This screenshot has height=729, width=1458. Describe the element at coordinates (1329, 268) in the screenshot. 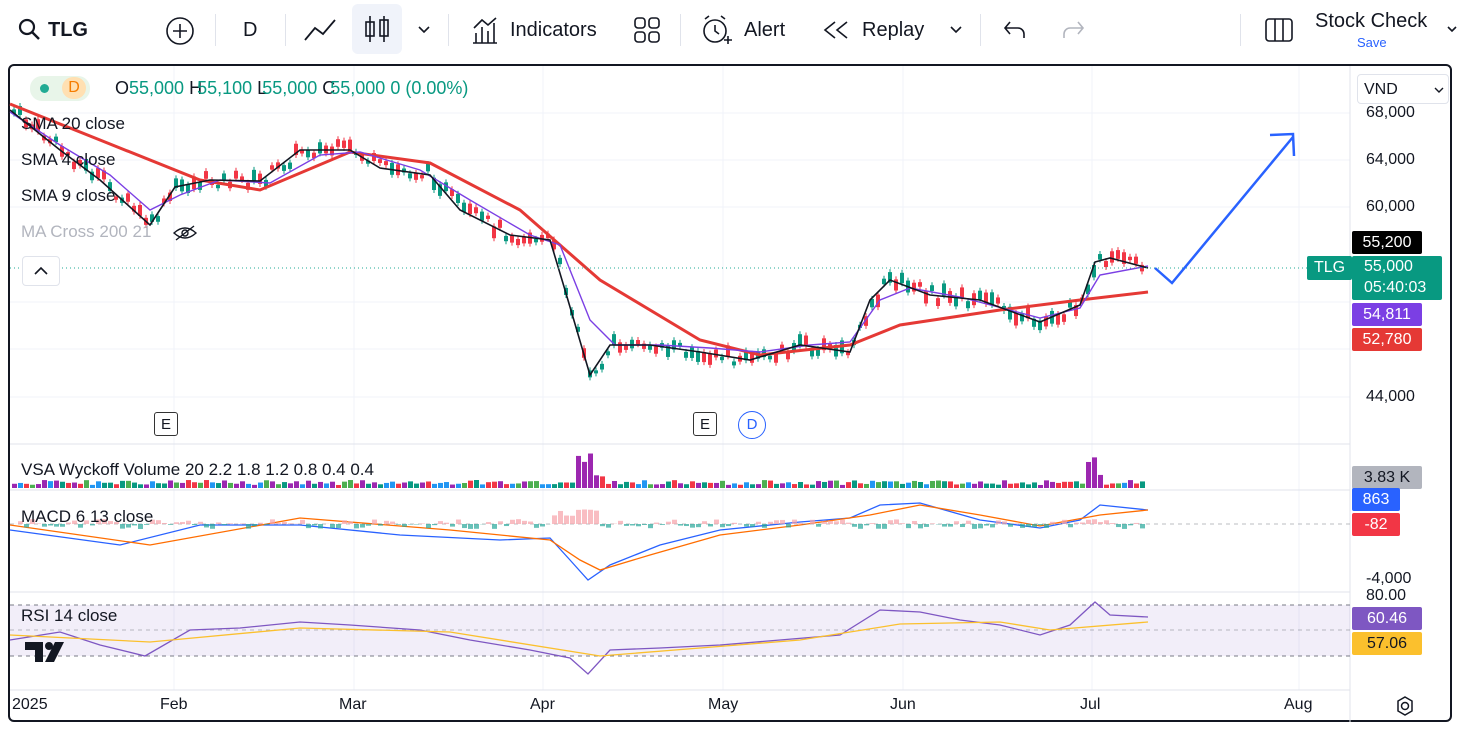

I see `symbol-tag: TLG` at that location.